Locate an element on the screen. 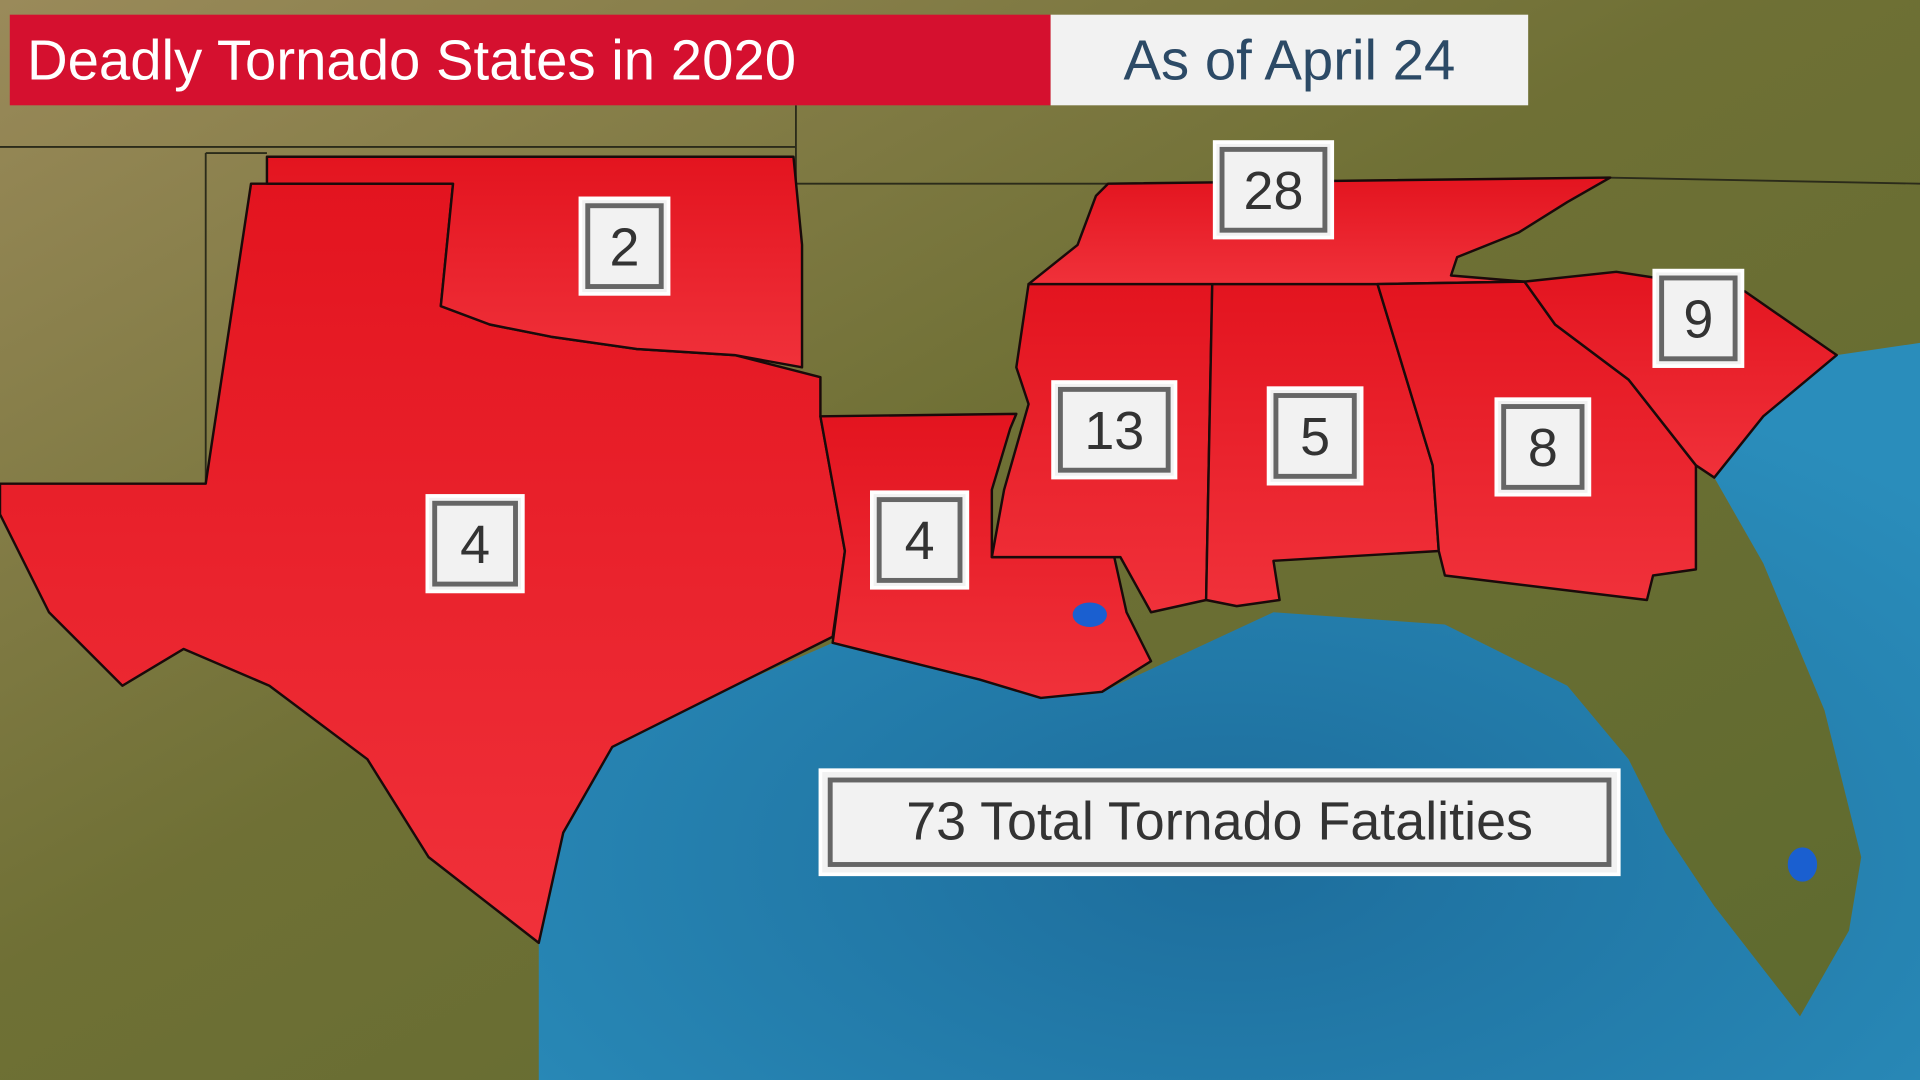 The width and height of the screenshot is (1920, 1080). total-box-border is located at coordinates (1219, 822).